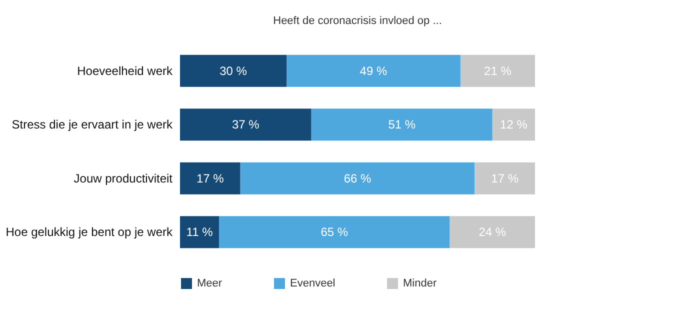 Image resolution: width=680 pixels, height=321 pixels. Describe the element at coordinates (313, 284) in the screenshot. I see `legend-label: Evenveel` at that location.